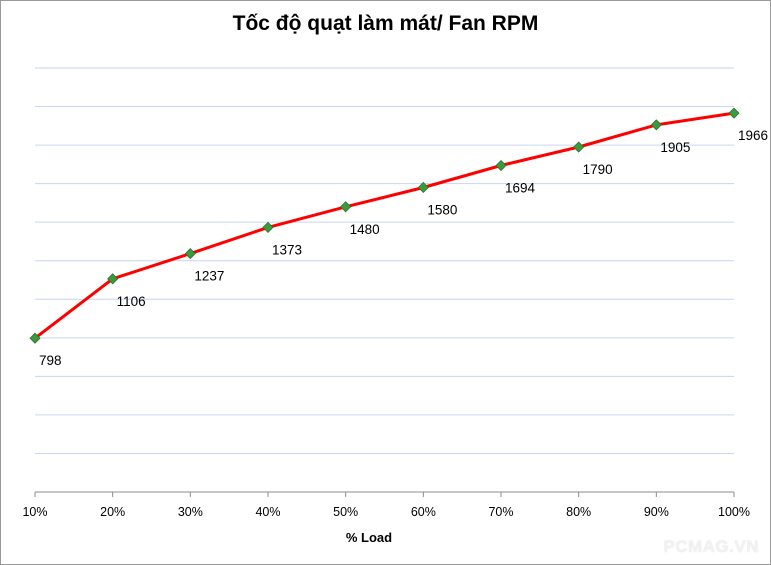 Image resolution: width=771 pixels, height=565 pixels. Describe the element at coordinates (386, 505) in the screenshot. I see `x-axis: 10% 20% 30% 40% 50% 60% 70% 80% 90% 100%` at that location.